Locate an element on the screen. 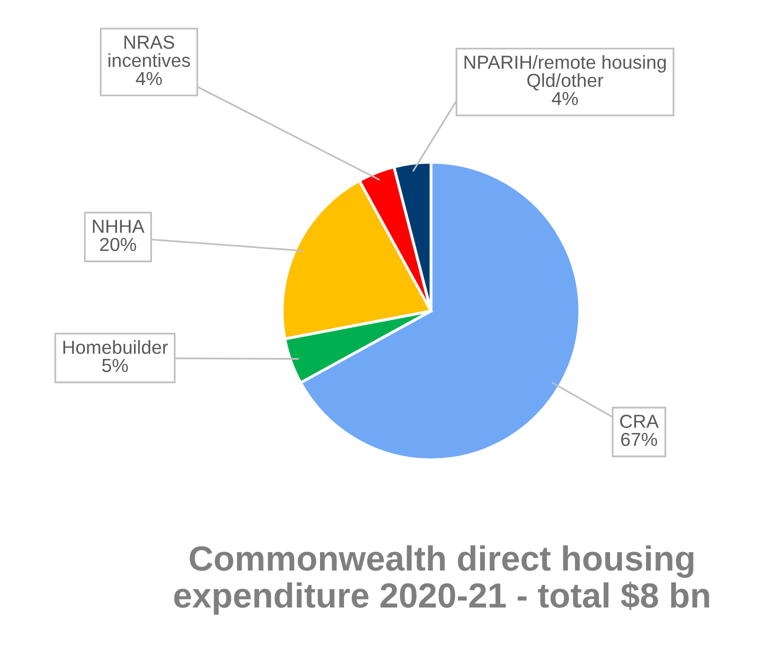  data-label: 5% is located at coordinates (115, 365).